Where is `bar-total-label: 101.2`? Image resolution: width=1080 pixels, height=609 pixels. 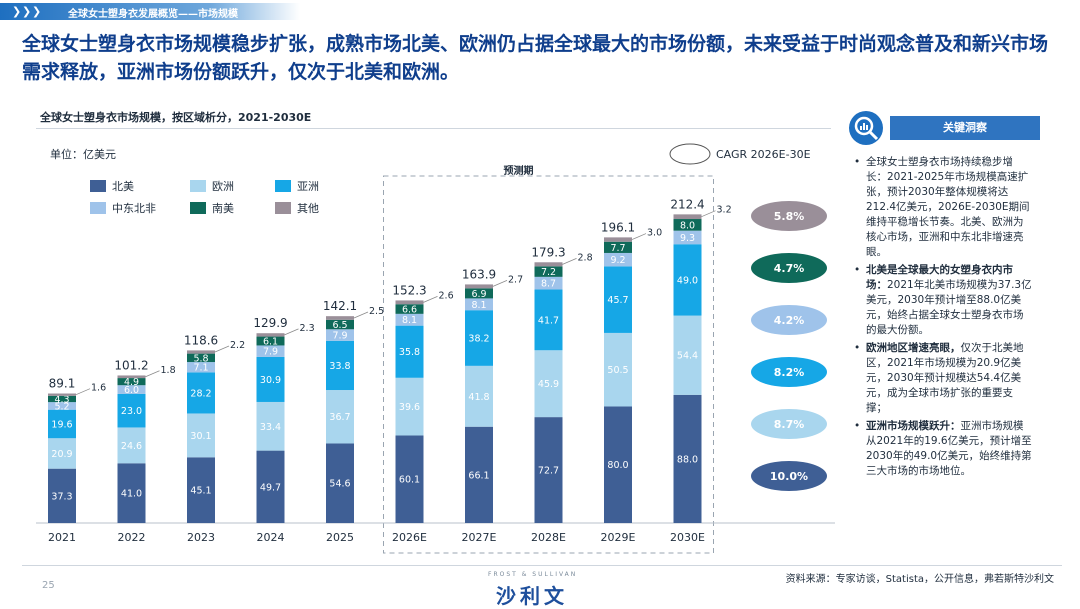
bar-total-label: 101.2 is located at coordinates (131, 365).